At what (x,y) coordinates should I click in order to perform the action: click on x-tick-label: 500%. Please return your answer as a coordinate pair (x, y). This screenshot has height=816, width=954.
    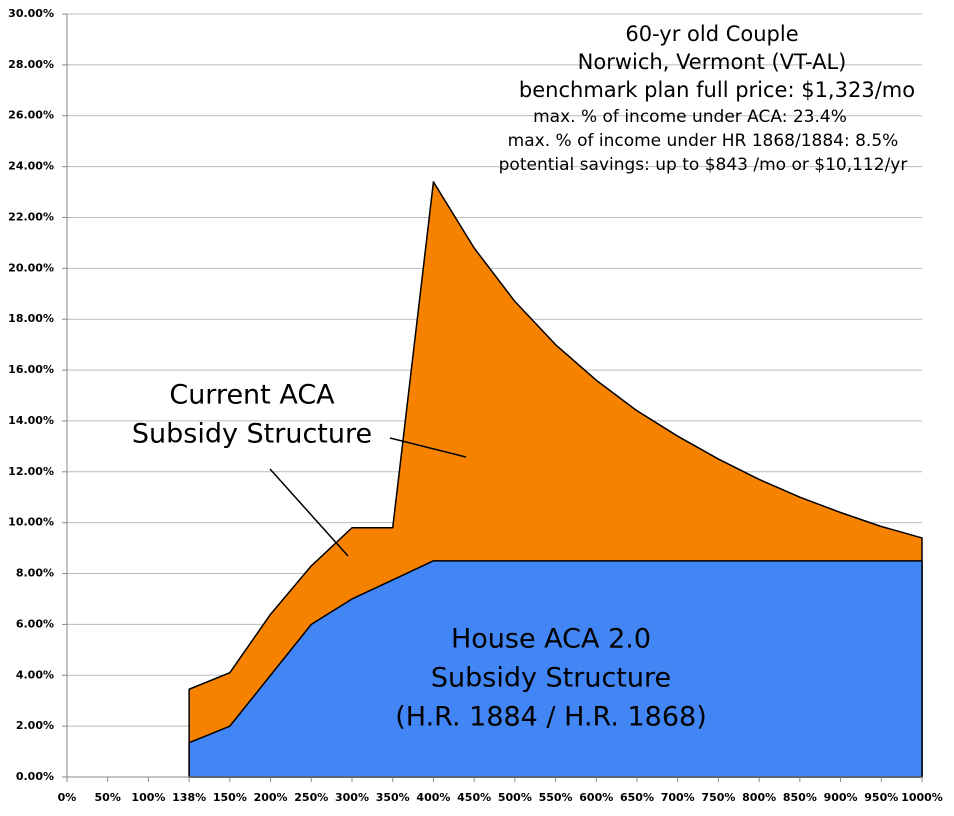
    Looking at the image, I should click on (515, 797).